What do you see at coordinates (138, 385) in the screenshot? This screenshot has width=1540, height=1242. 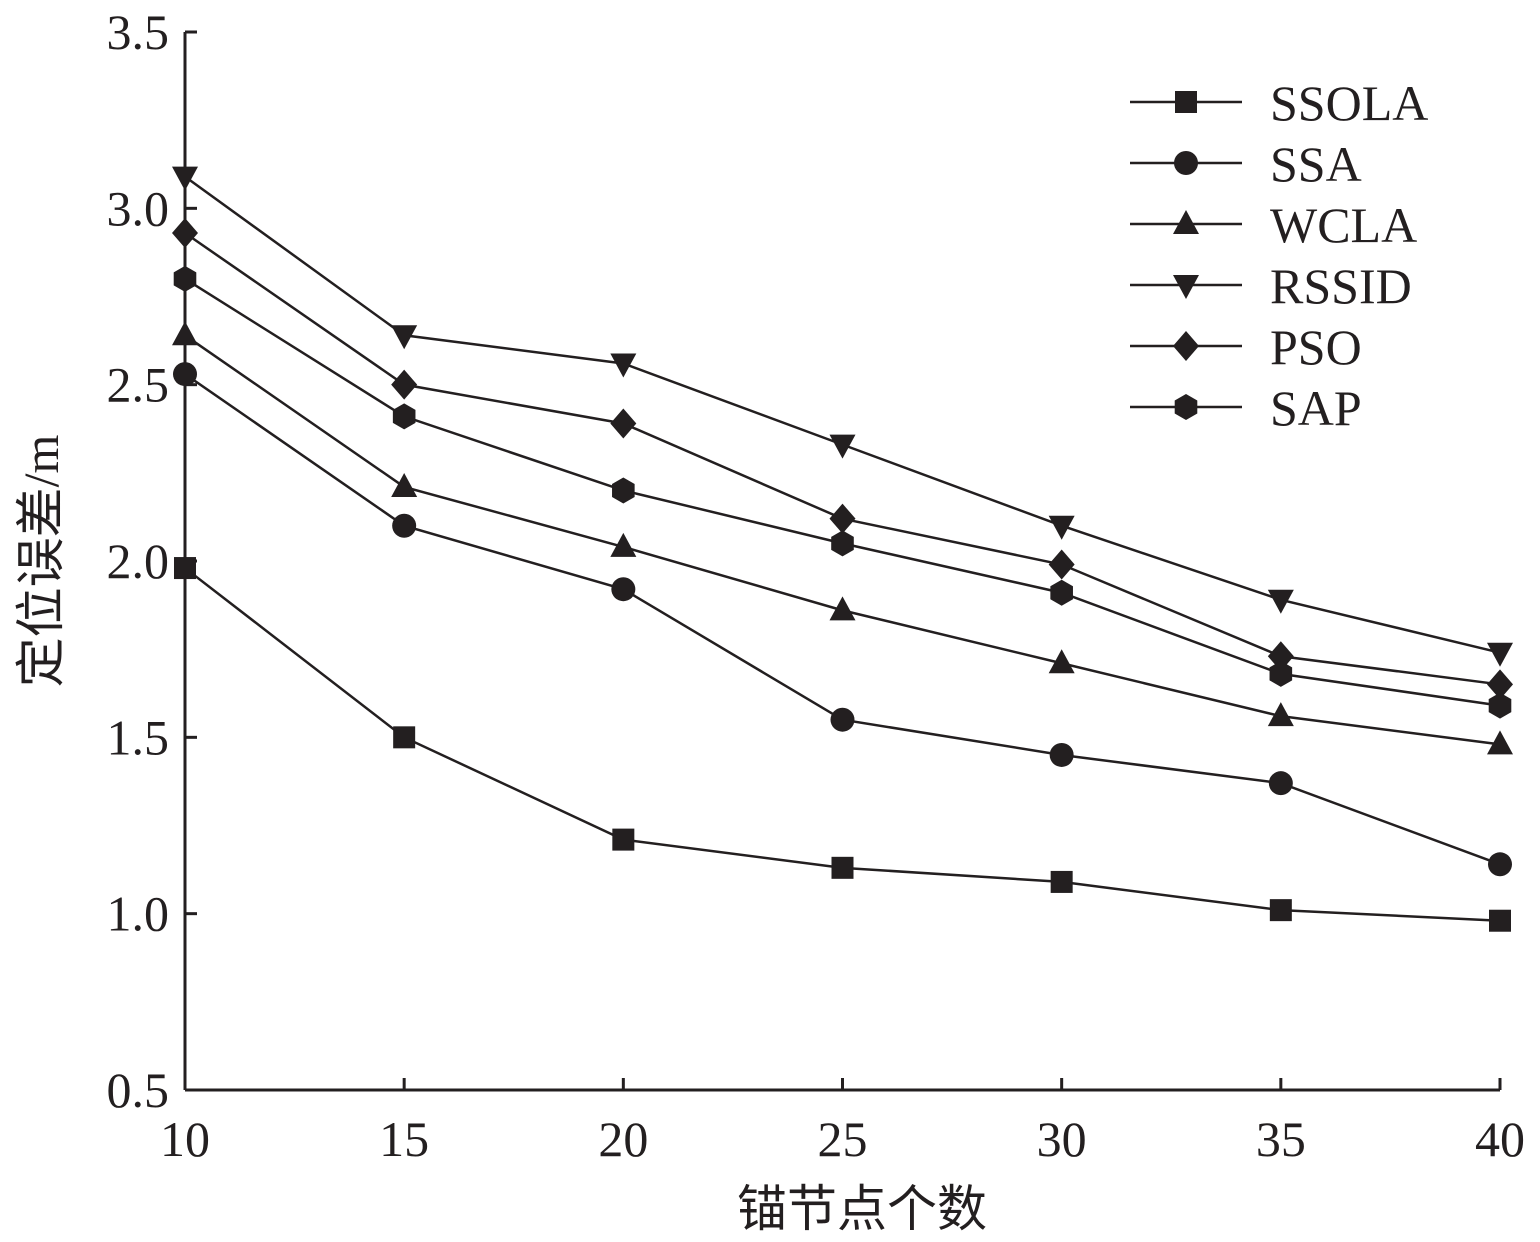 I see `y-tick-label: 2.5` at bounding box center [138, 385].